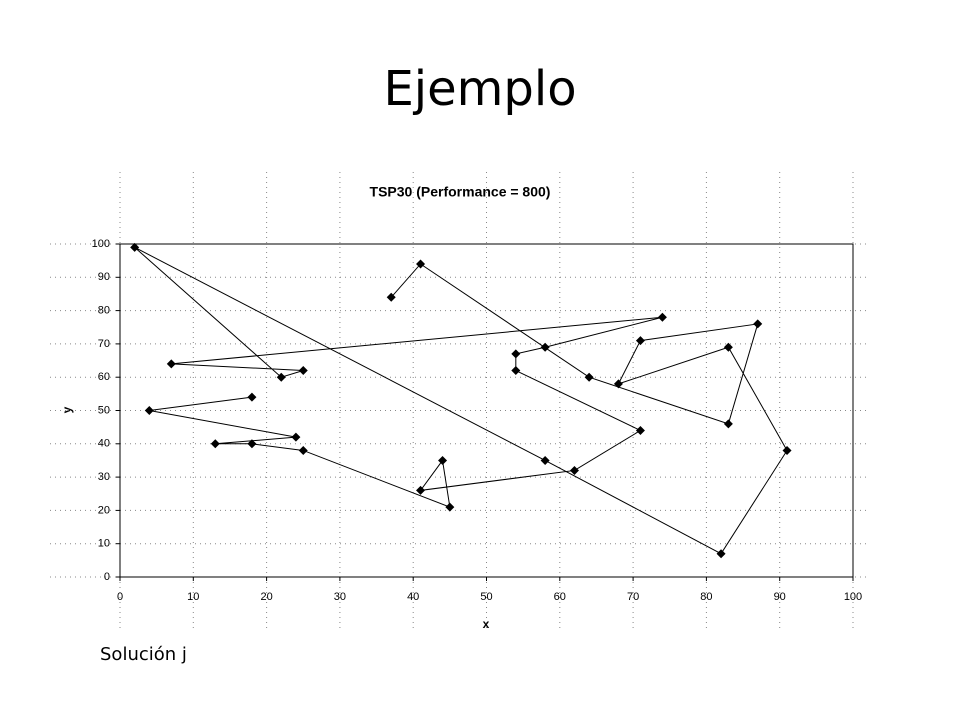 Image resolution: width=960 pixels, height=725 pixels. Describe the element at coordinates (413, 597) in the screenshot. I see `x-tick-label: 40` at that location.